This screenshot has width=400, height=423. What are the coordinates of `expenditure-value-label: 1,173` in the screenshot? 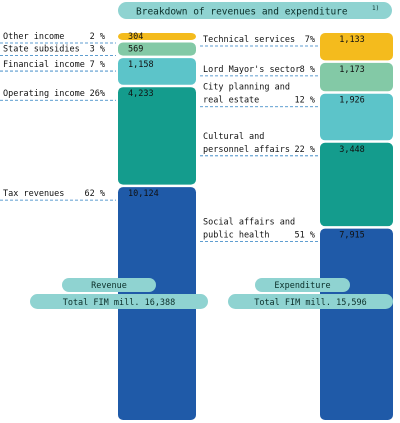 It's located at (352, 70).